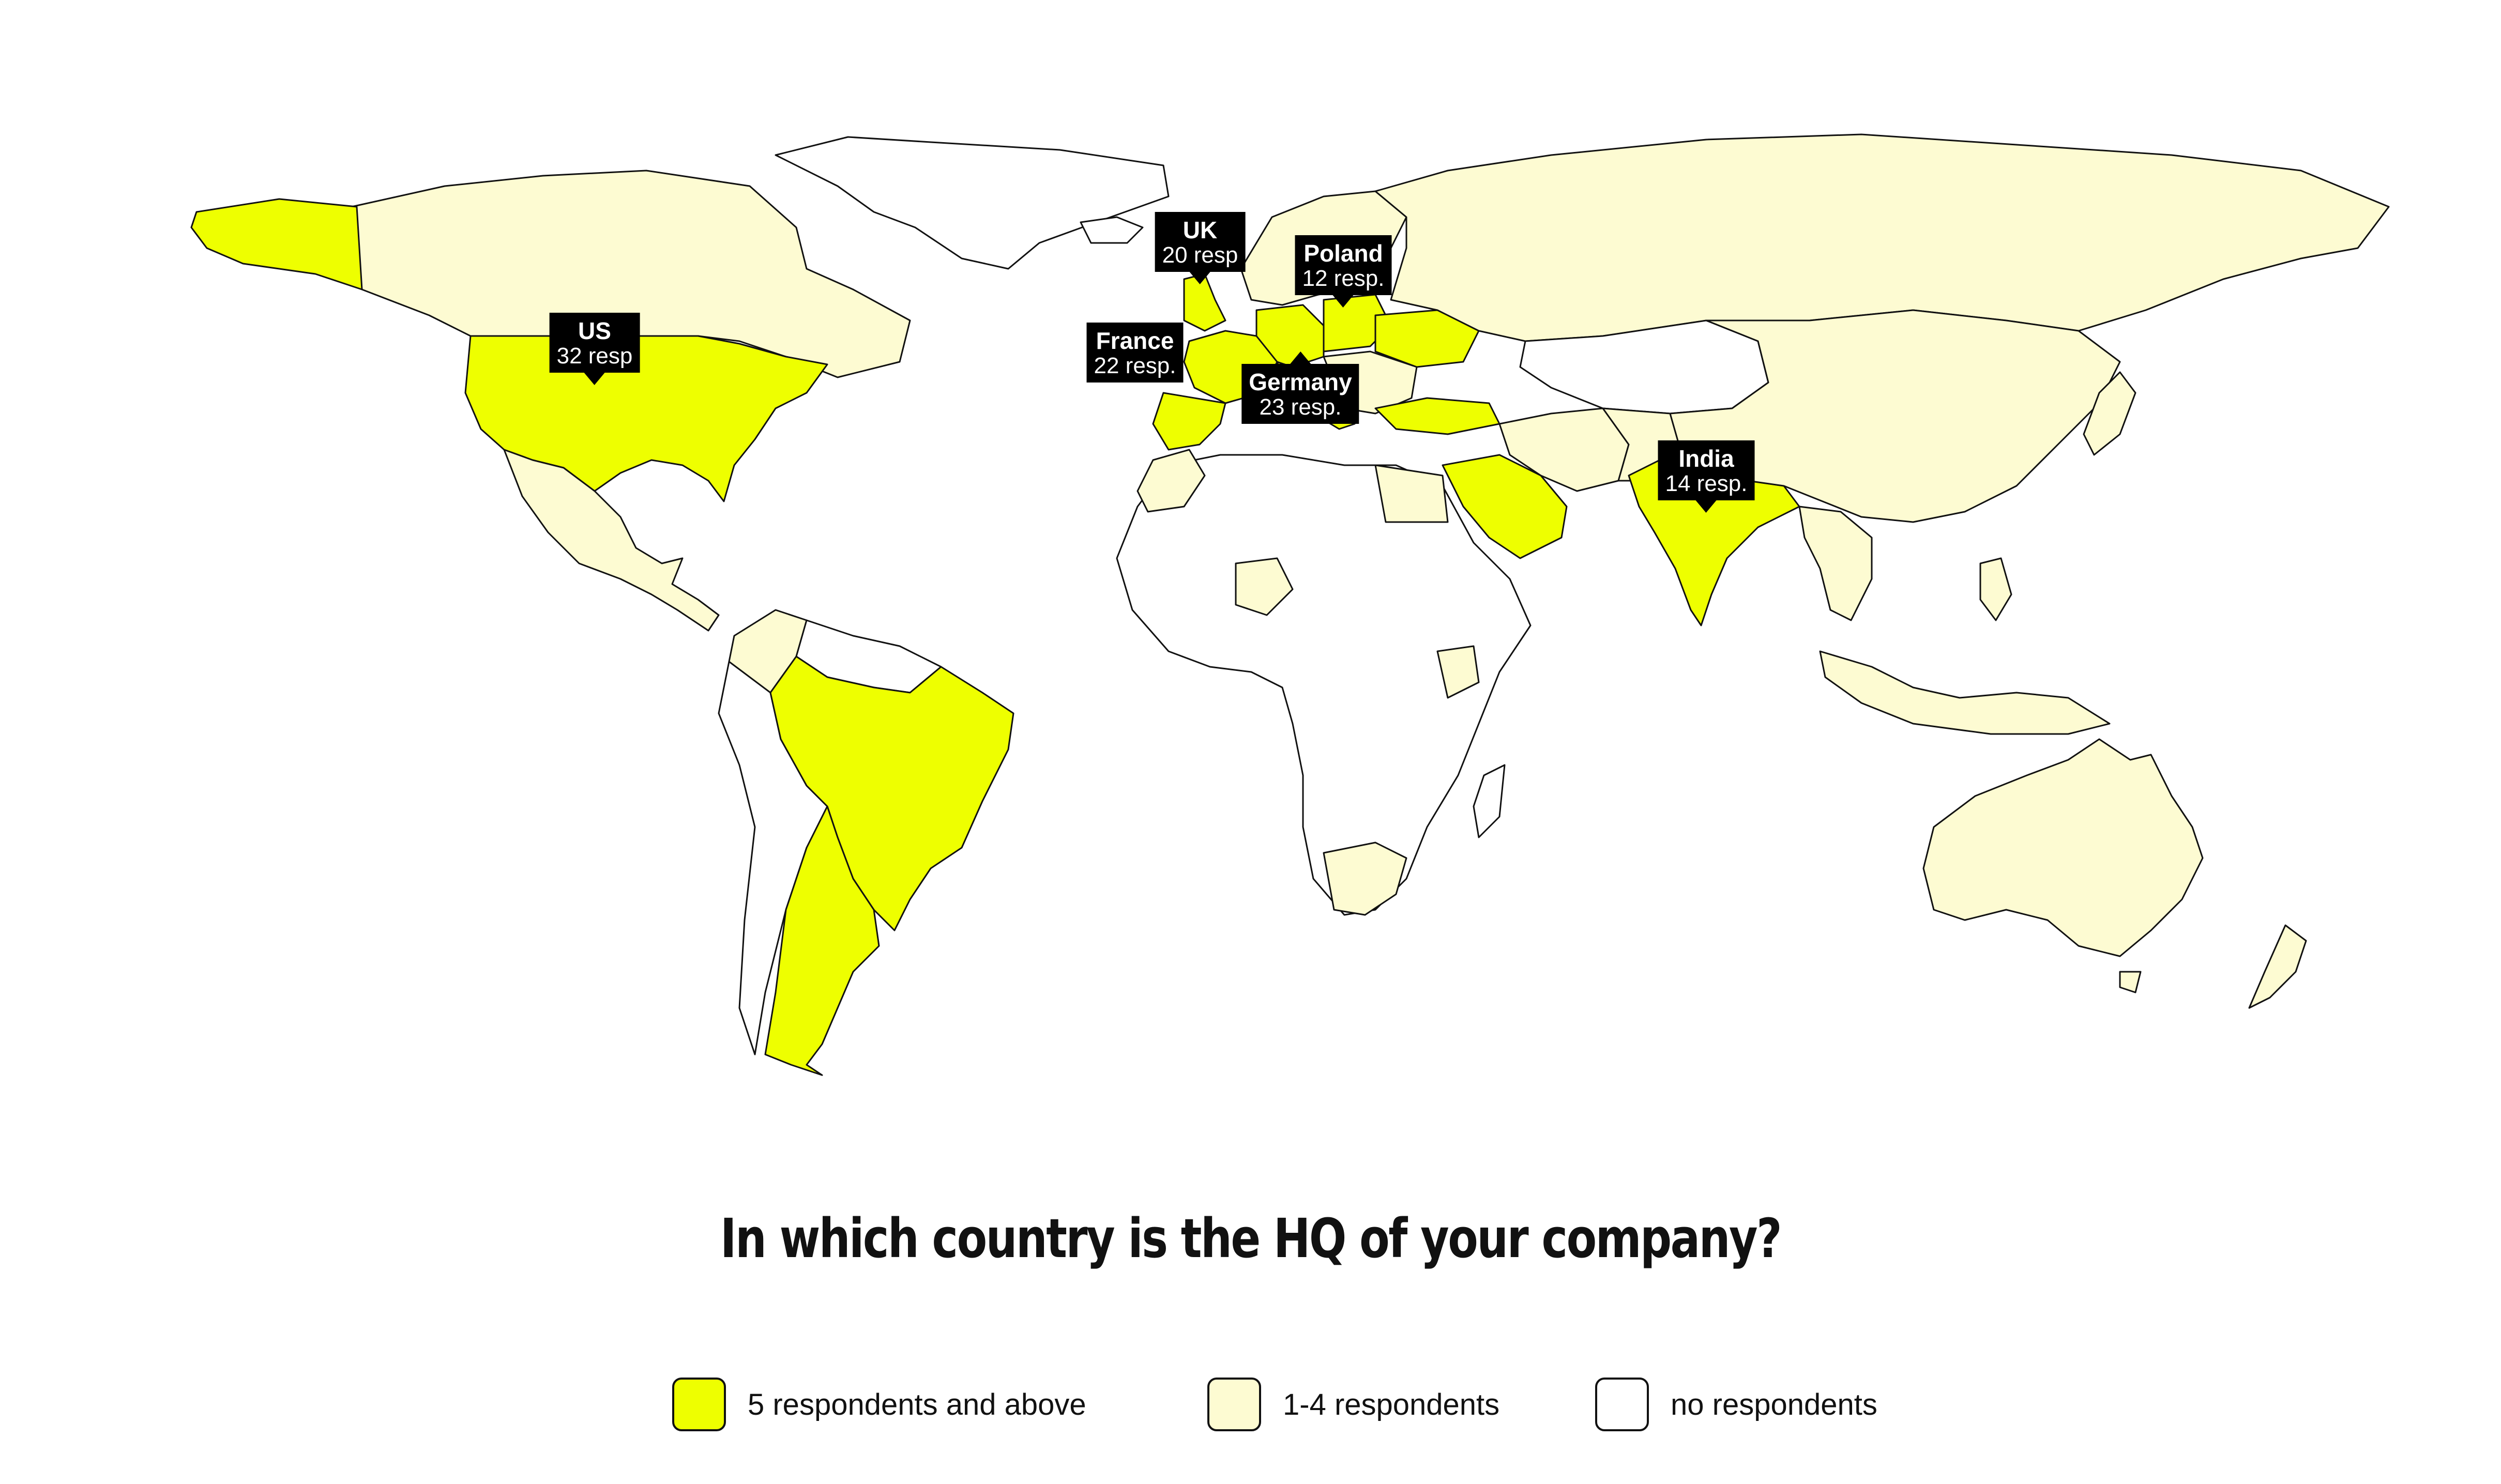 The image size is (2501, 1484). What do you see at coordinates (1189, 421) in the screenshot?
I see `country-spain` at bounding box center [1189, 421].